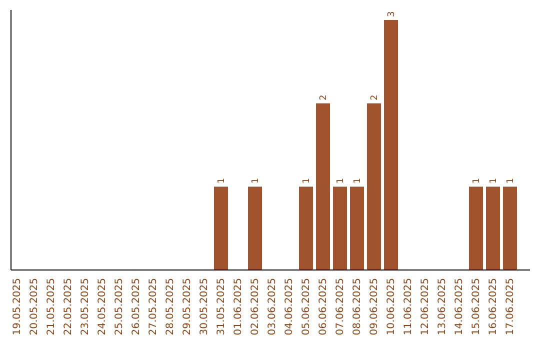  What do you see at coordinates (459, 307) in the screenshot?
I see `x-tick-label: 14.06.2025` at bounding box center [459, 307].